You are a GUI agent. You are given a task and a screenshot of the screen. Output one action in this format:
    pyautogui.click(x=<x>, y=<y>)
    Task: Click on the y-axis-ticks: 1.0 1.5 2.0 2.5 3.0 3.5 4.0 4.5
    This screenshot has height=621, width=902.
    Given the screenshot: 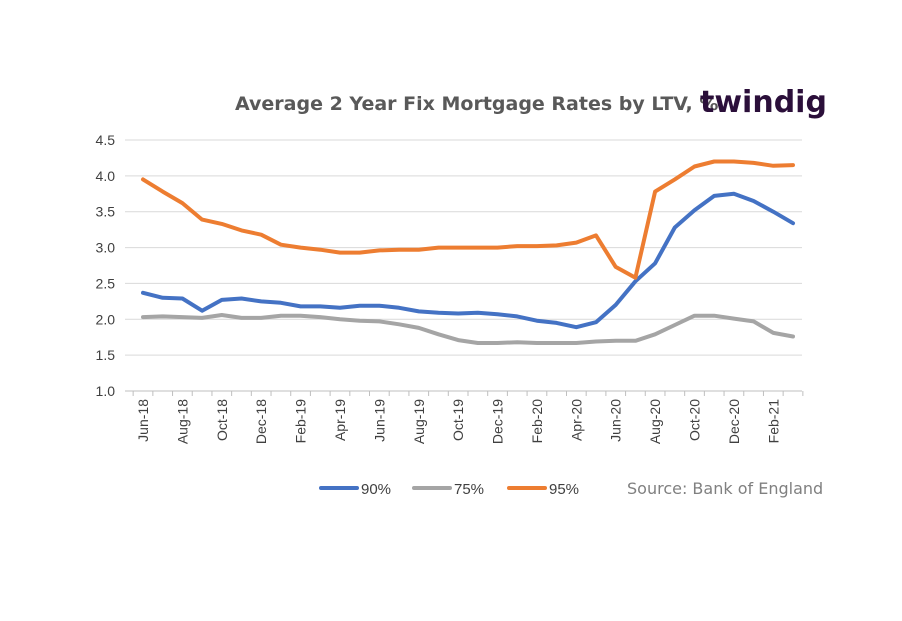 What is the action you would take?
    pyautogui.click(x=106, y=265)
    